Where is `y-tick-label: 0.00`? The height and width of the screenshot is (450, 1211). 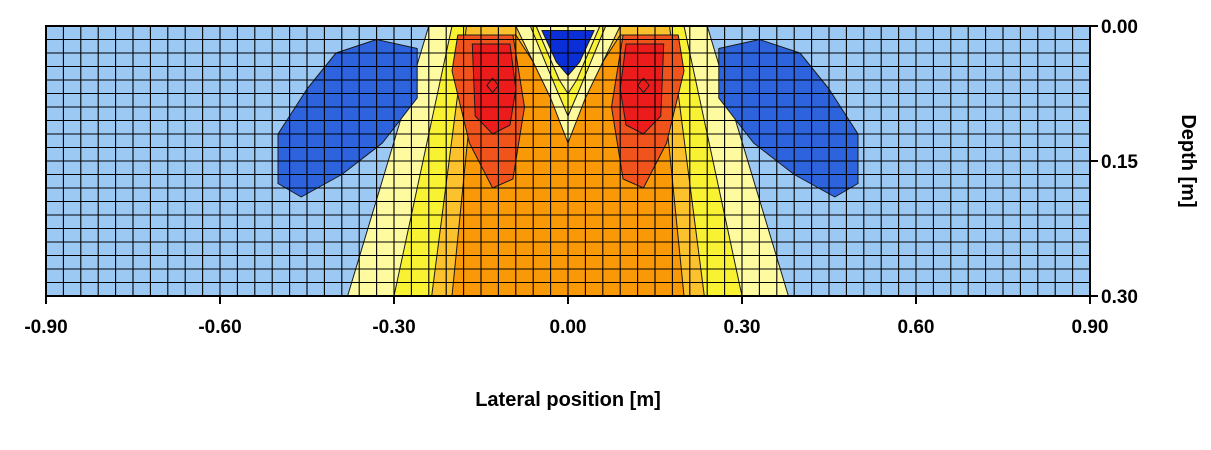 y-tick-label: 0.00 is located at coordinates (1119, 27).